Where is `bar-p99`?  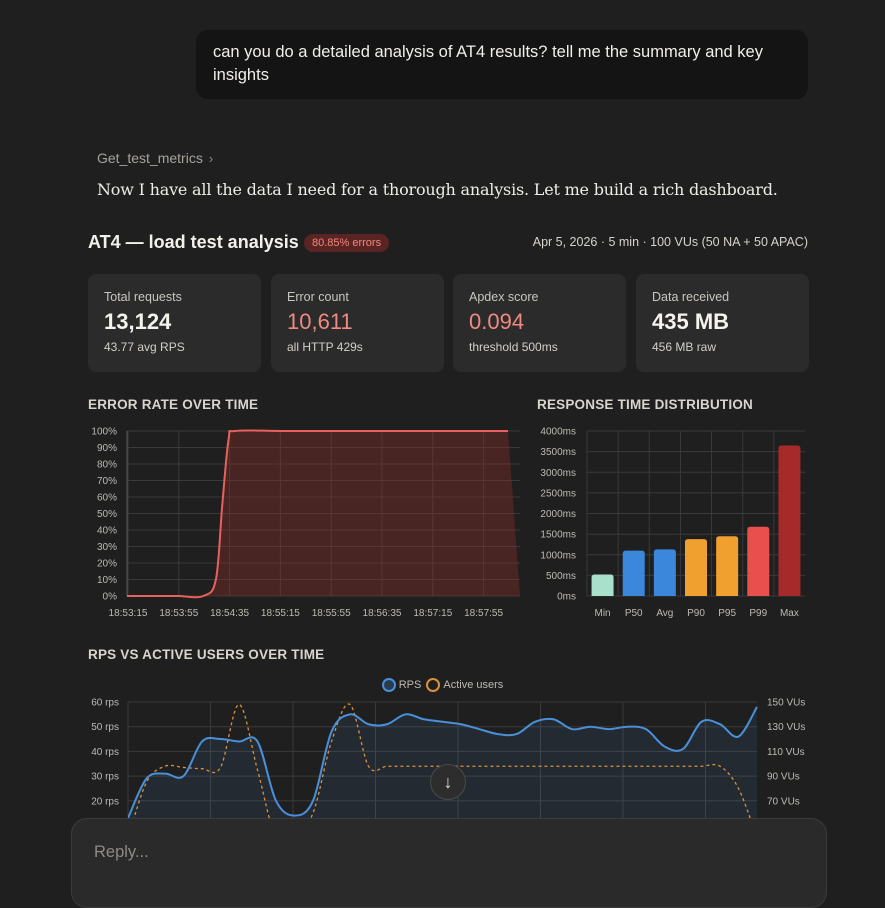 bar-p99 is located at coordinates (758, 561).